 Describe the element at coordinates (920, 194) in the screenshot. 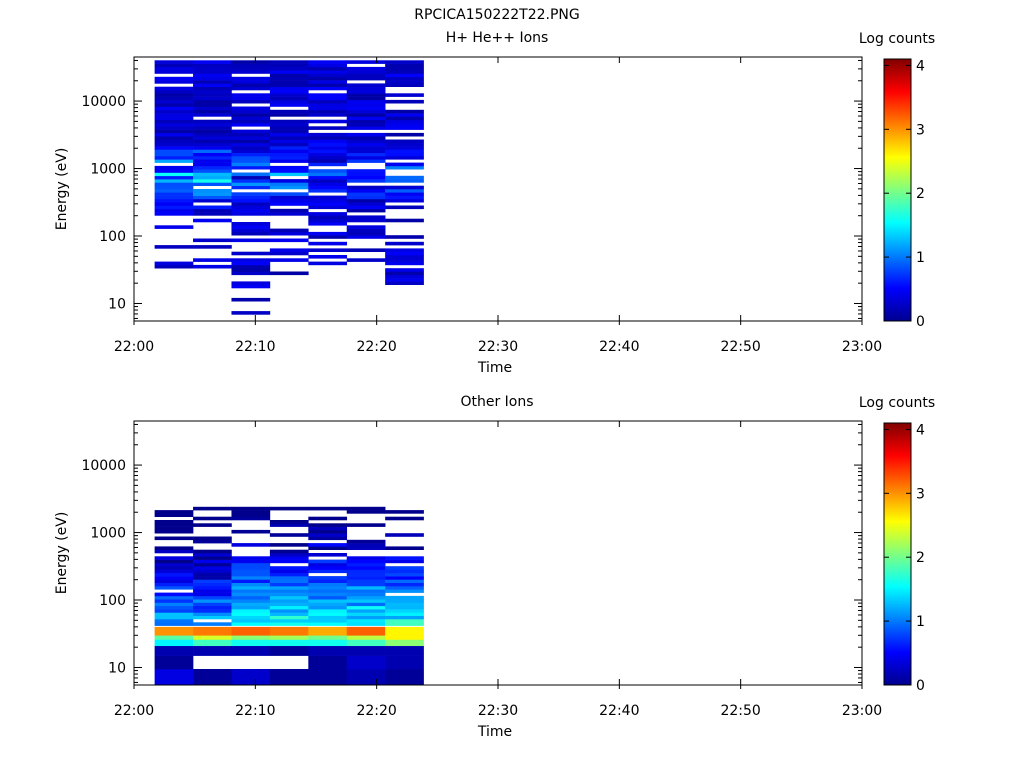

I see `colorbar-tick-label: 2` at that location.